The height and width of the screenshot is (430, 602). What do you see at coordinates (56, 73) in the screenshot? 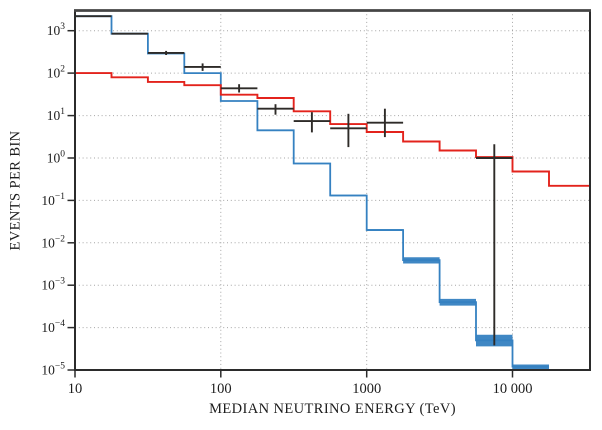
I see `y-tick-label: 10²` at bounding box center [56, 73].